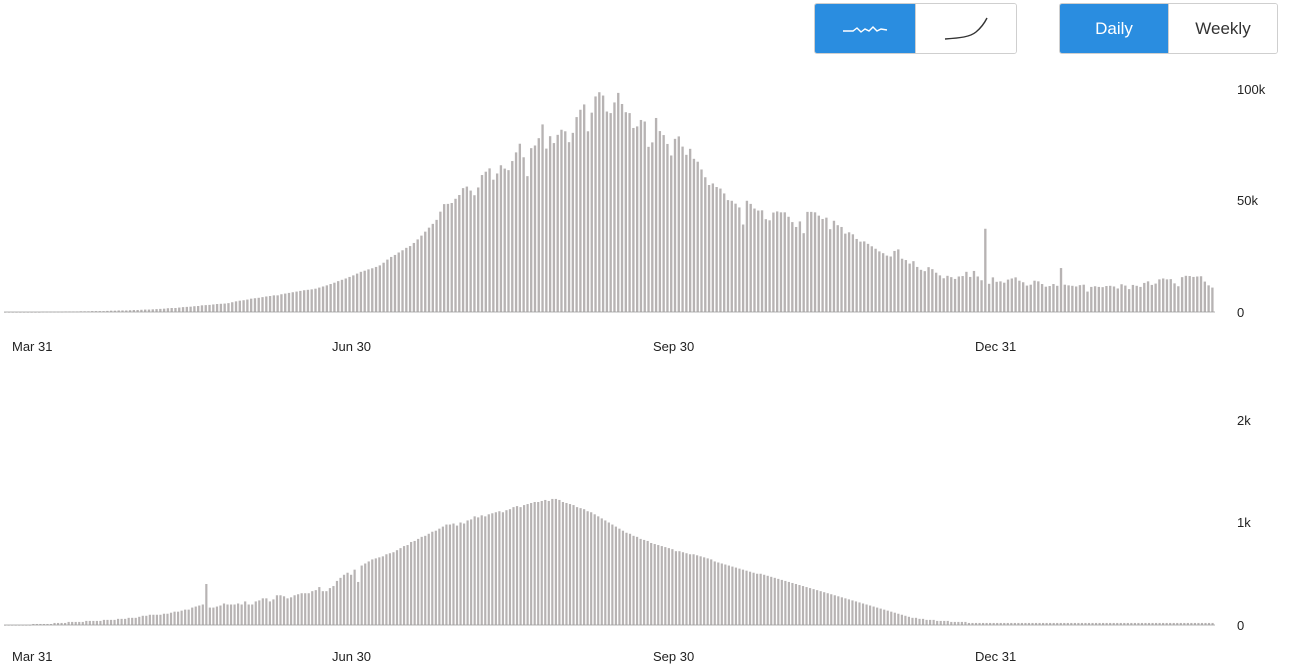  Describe the element at coordinates (965, 28) in the screenshot. I see `log-scale-button` at that location.